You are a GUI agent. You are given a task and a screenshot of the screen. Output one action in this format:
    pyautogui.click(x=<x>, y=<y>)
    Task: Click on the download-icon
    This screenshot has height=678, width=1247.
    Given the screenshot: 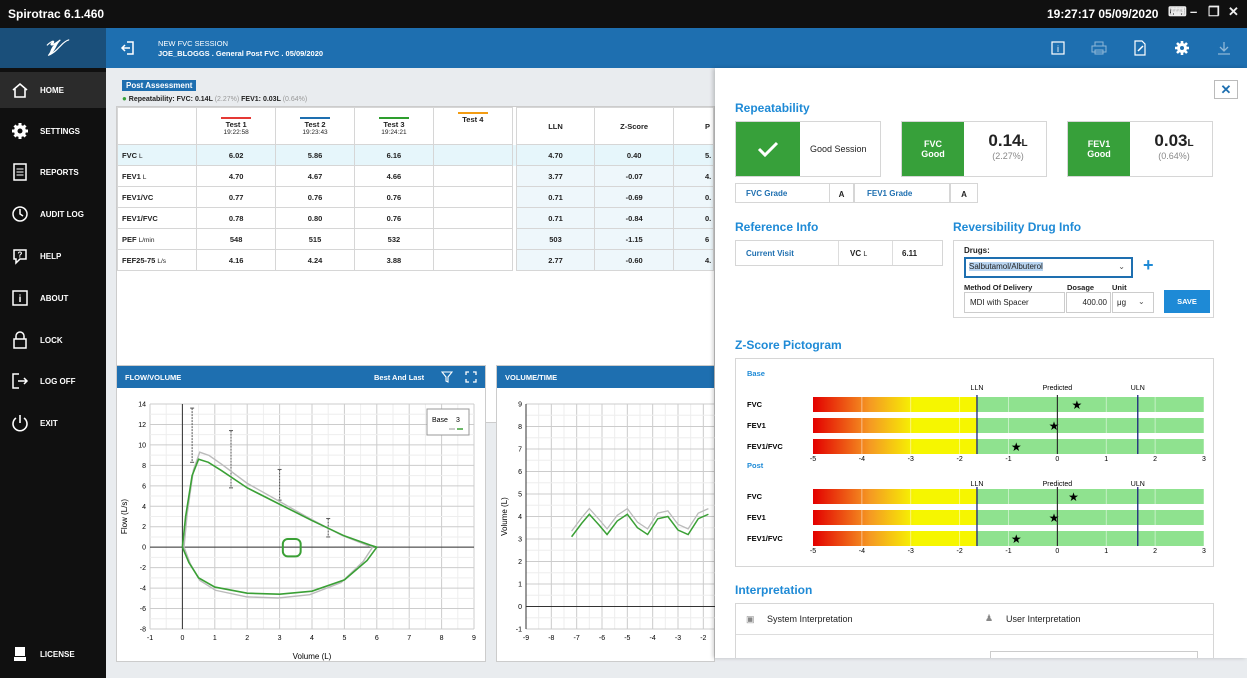 What is the action you would take?
    pyautogui.click(x=1224, y=48)
    